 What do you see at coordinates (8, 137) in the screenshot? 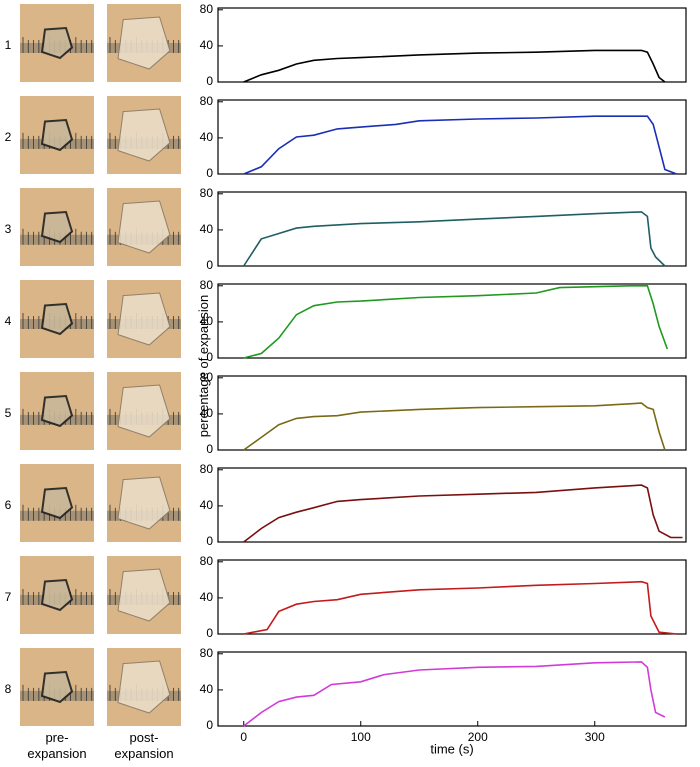
I see `row-label: 2` at bounding box center [8, 137].